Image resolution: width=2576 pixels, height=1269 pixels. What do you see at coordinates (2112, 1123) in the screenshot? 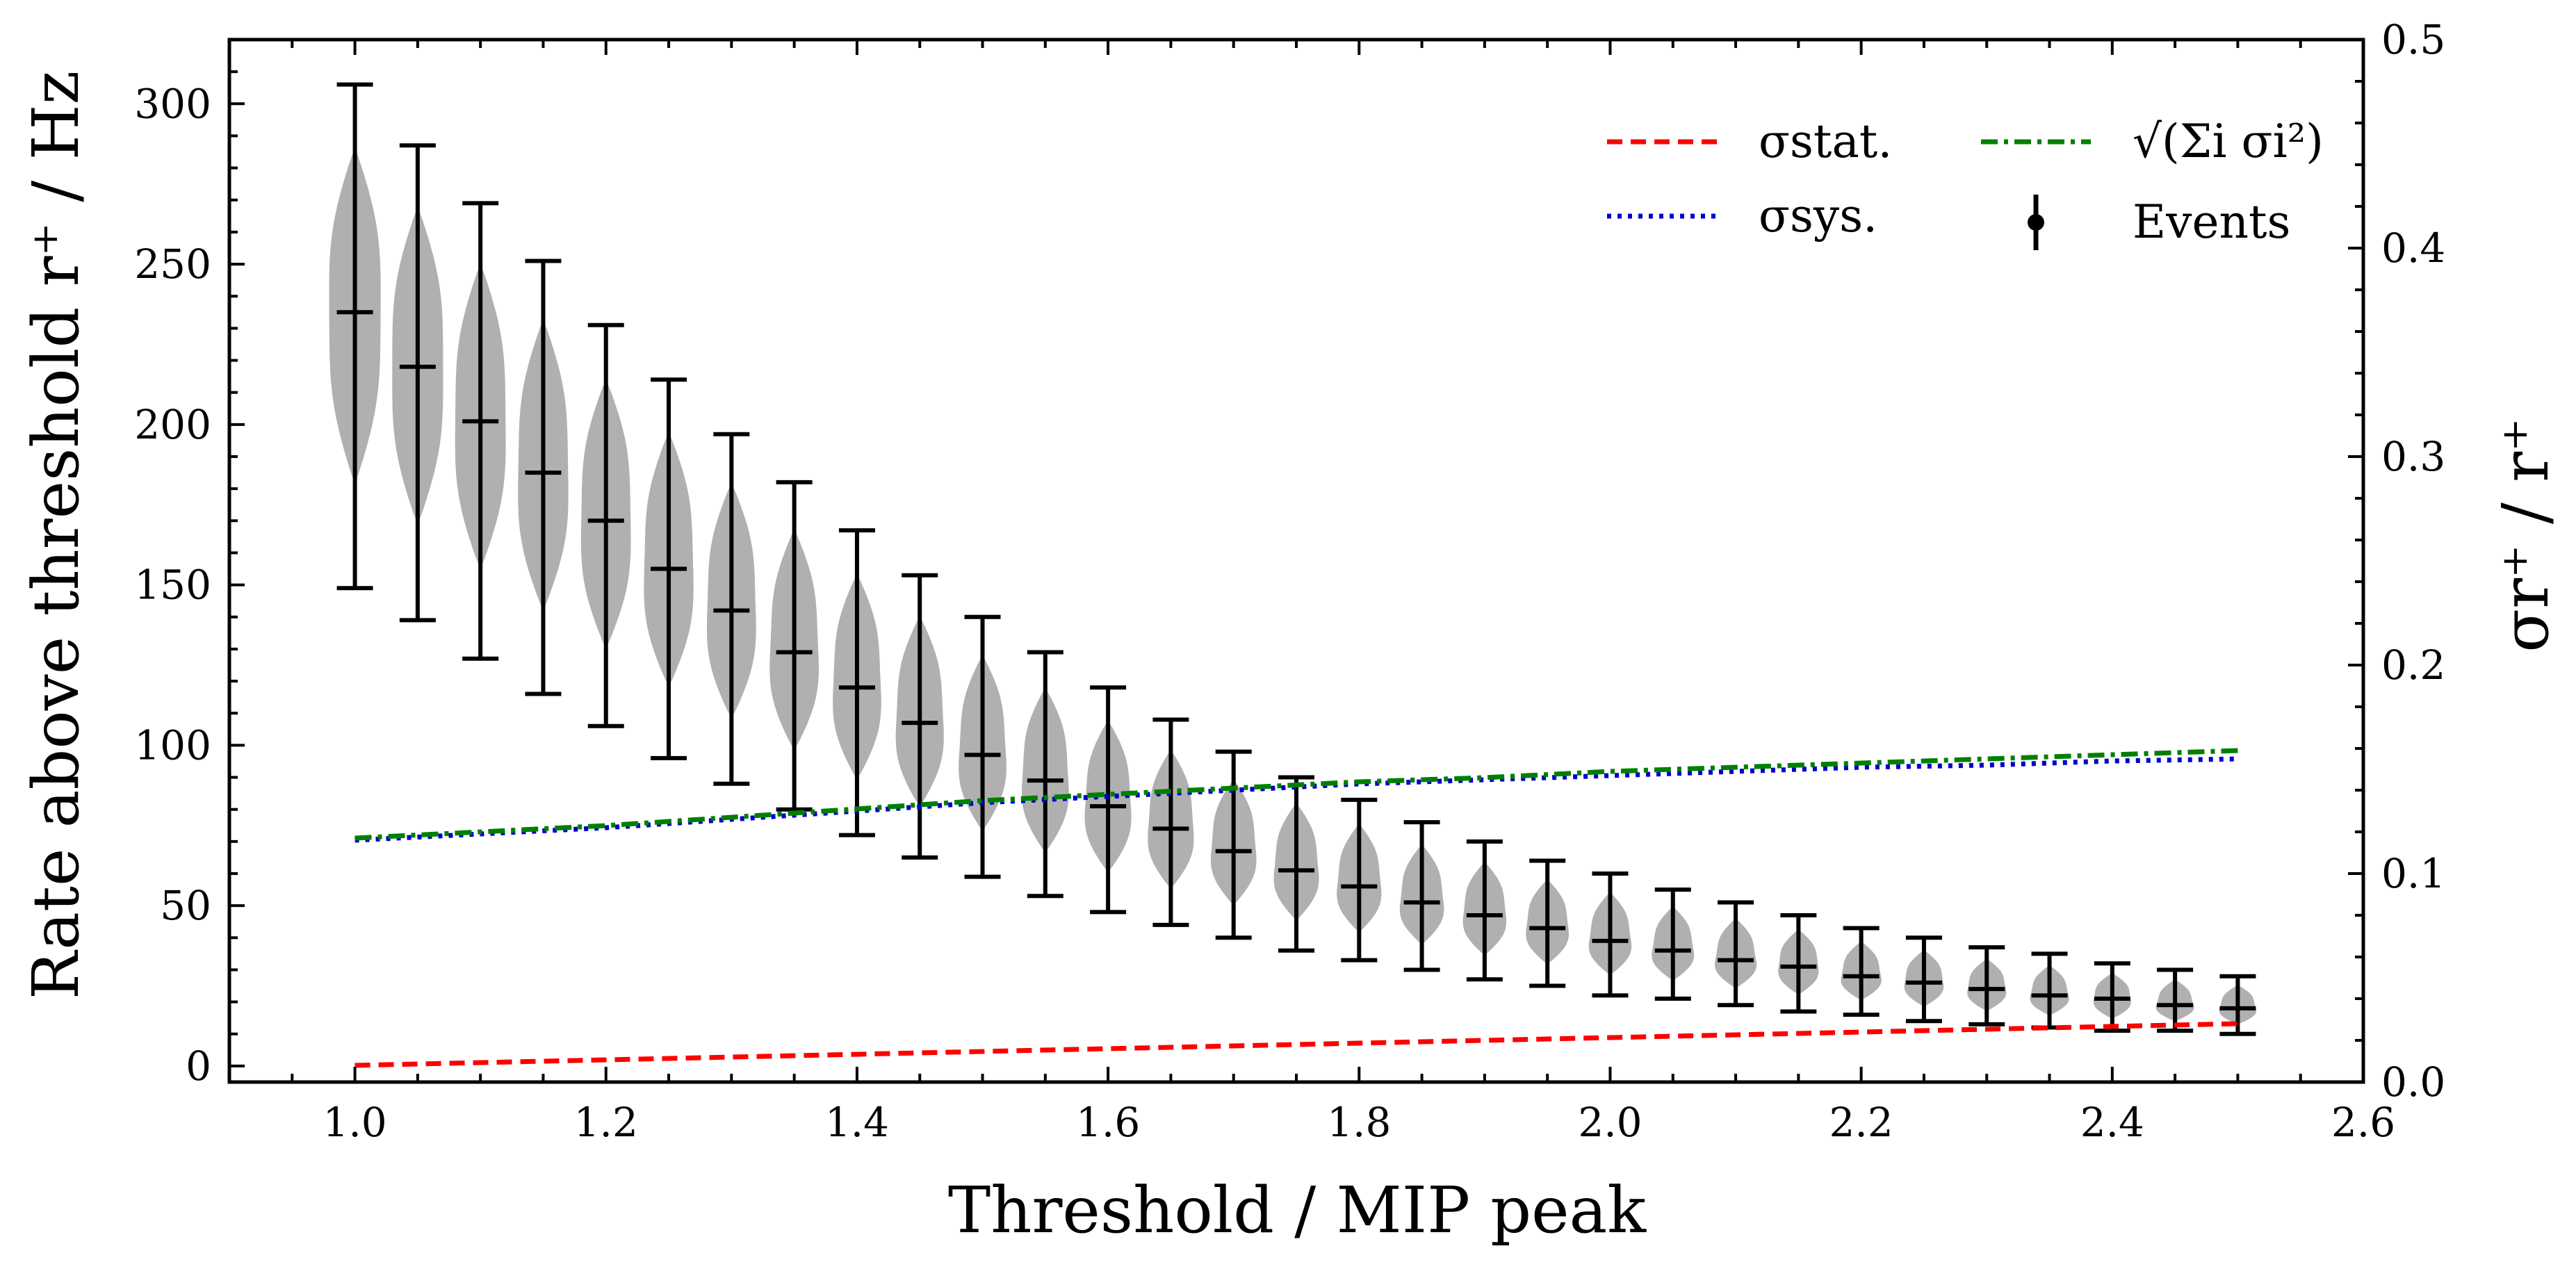
I see `x-tick-label: 2.4` at bounding box center [2112, 1123].